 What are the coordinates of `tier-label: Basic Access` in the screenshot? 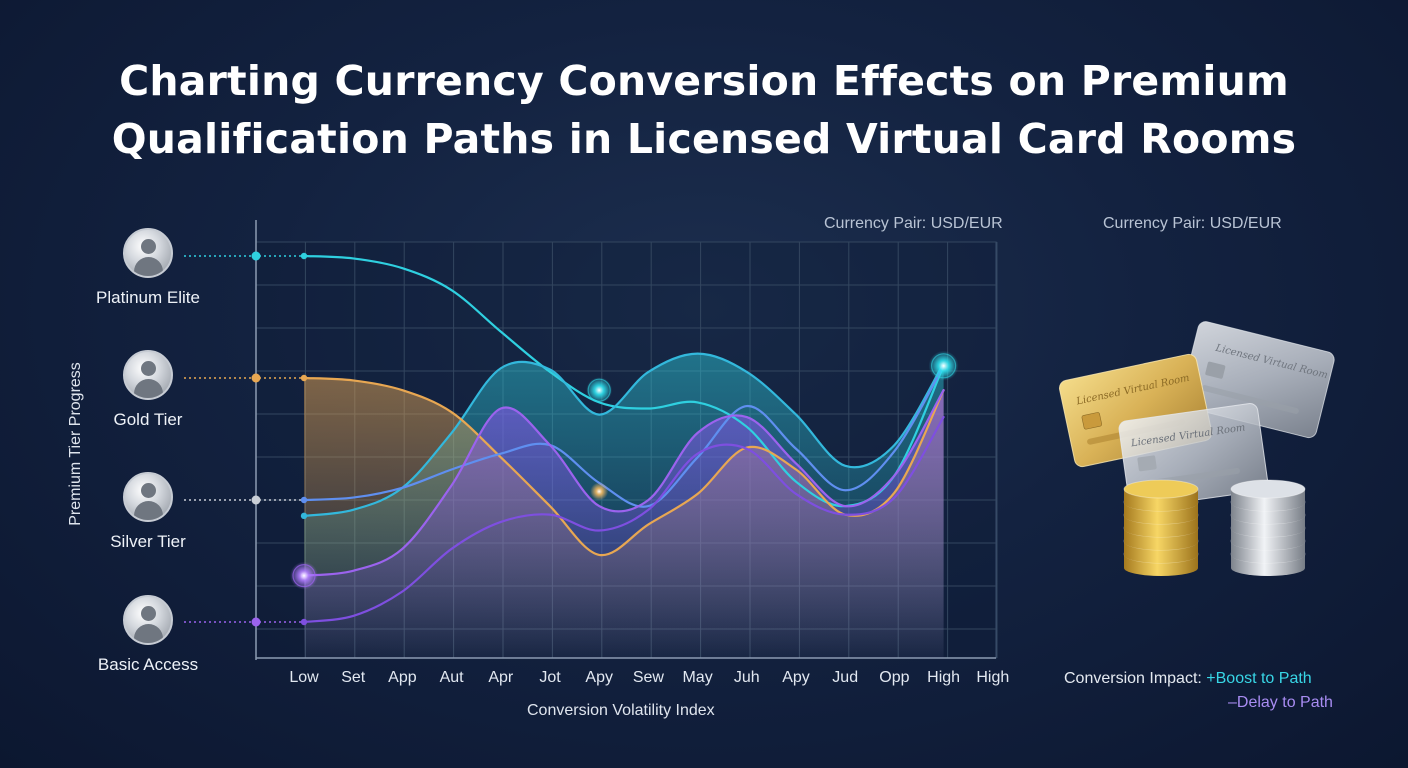 It's located at (148, 664).